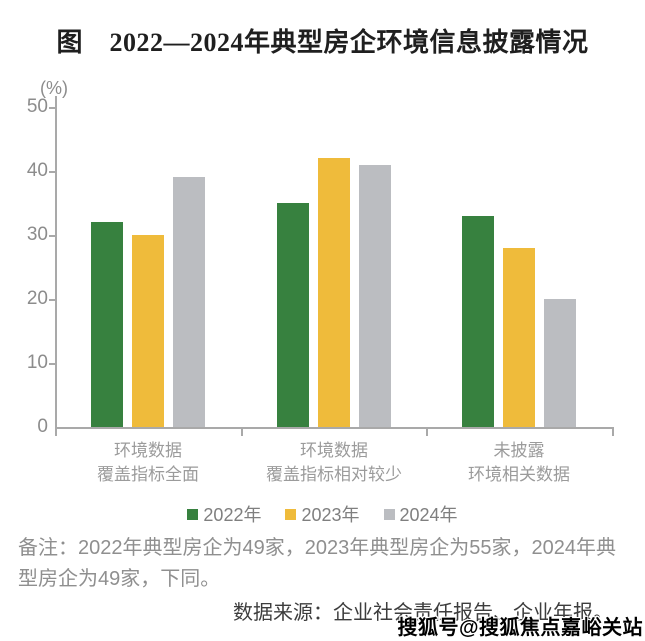 Image resolution: width=645 pixels, height=641 pixels. What do you see at coordinates (54, 88) in the screenshot?
I see `y-axis-unit-label: (%)` at bounding box center [54, 88].